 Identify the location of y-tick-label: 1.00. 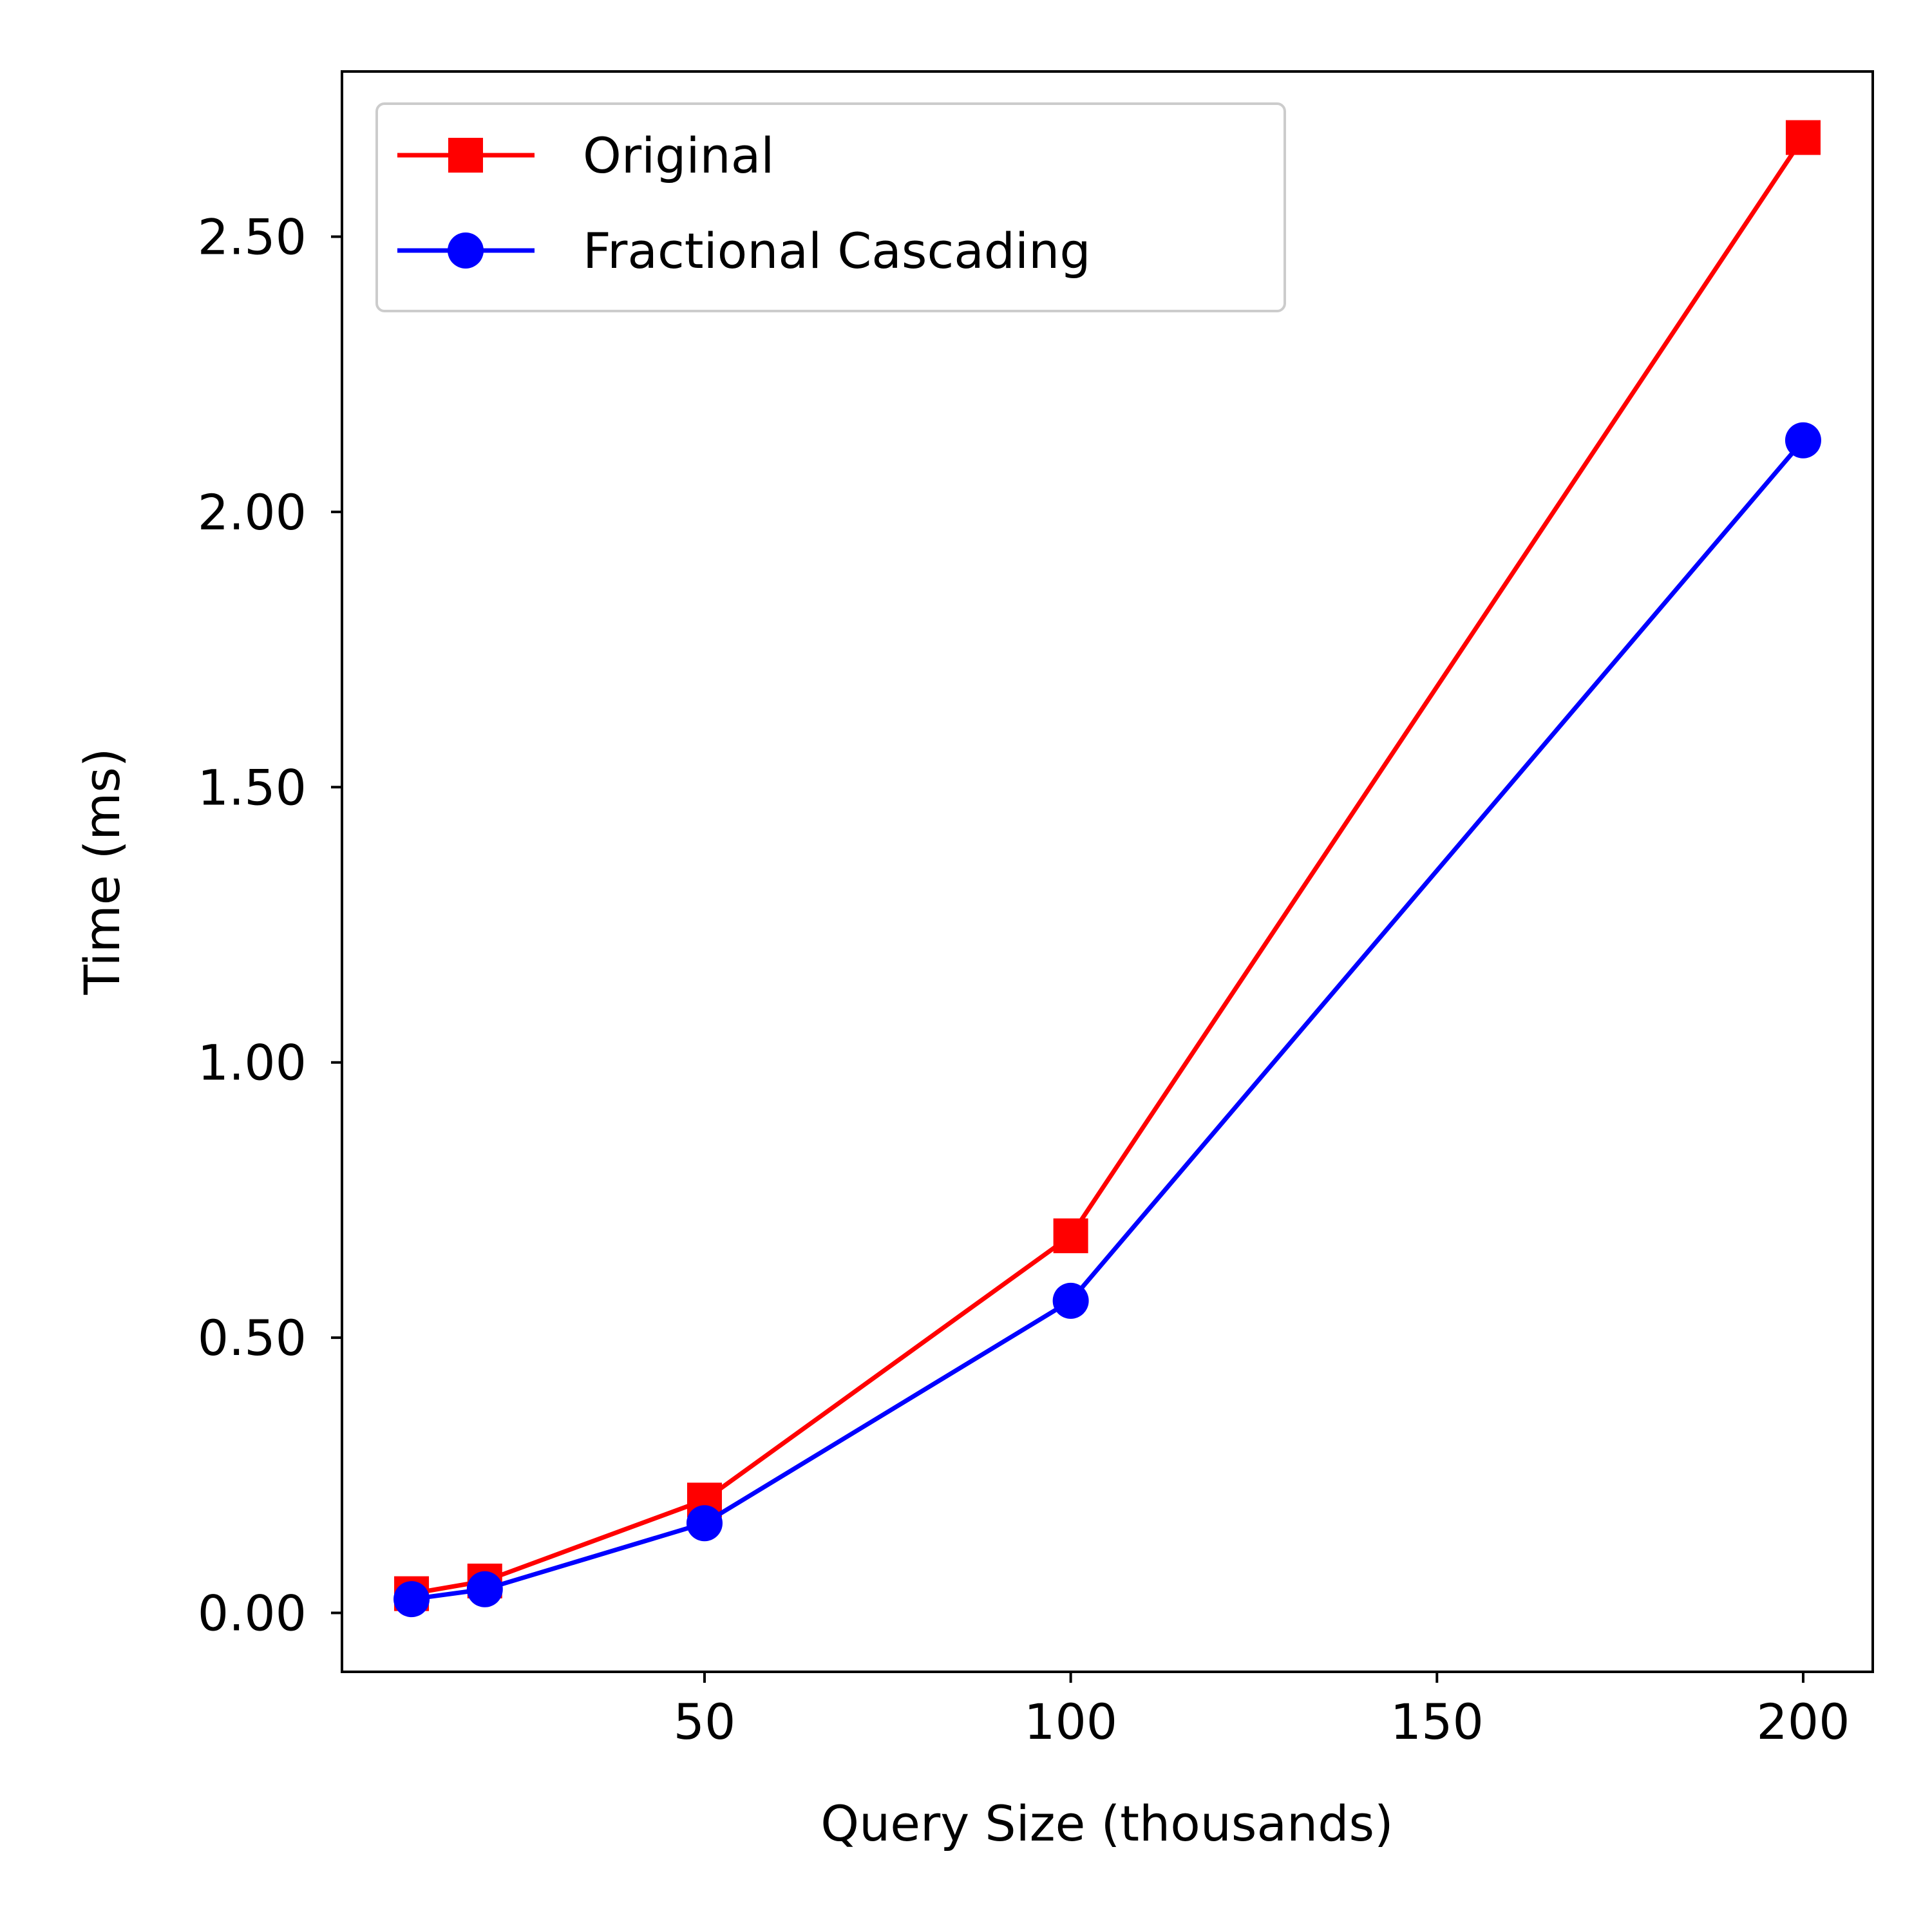
(253, 1063).